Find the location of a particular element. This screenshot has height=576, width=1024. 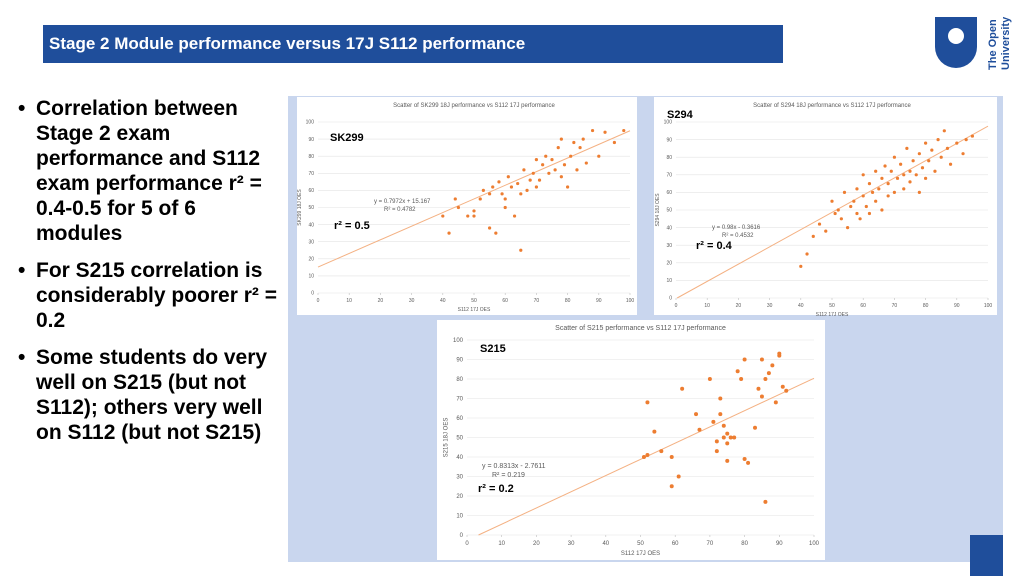

trend-r2: R² = 0.219 is located at coordinates (508, 475).